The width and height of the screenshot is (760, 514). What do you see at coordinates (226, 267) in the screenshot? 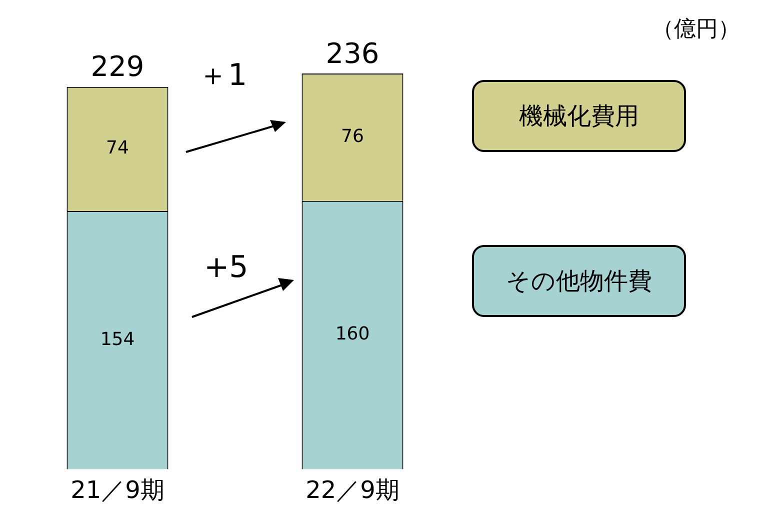
I see `annotation: +5` at bounding box center [226, 267].